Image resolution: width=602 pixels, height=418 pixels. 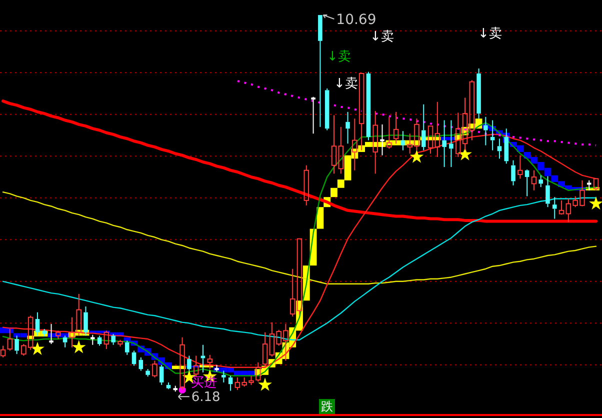 What do you see at coordinates (205, 398) in the screenshot?
I see `annotation: 6.18` at bounding box center [205, 398].